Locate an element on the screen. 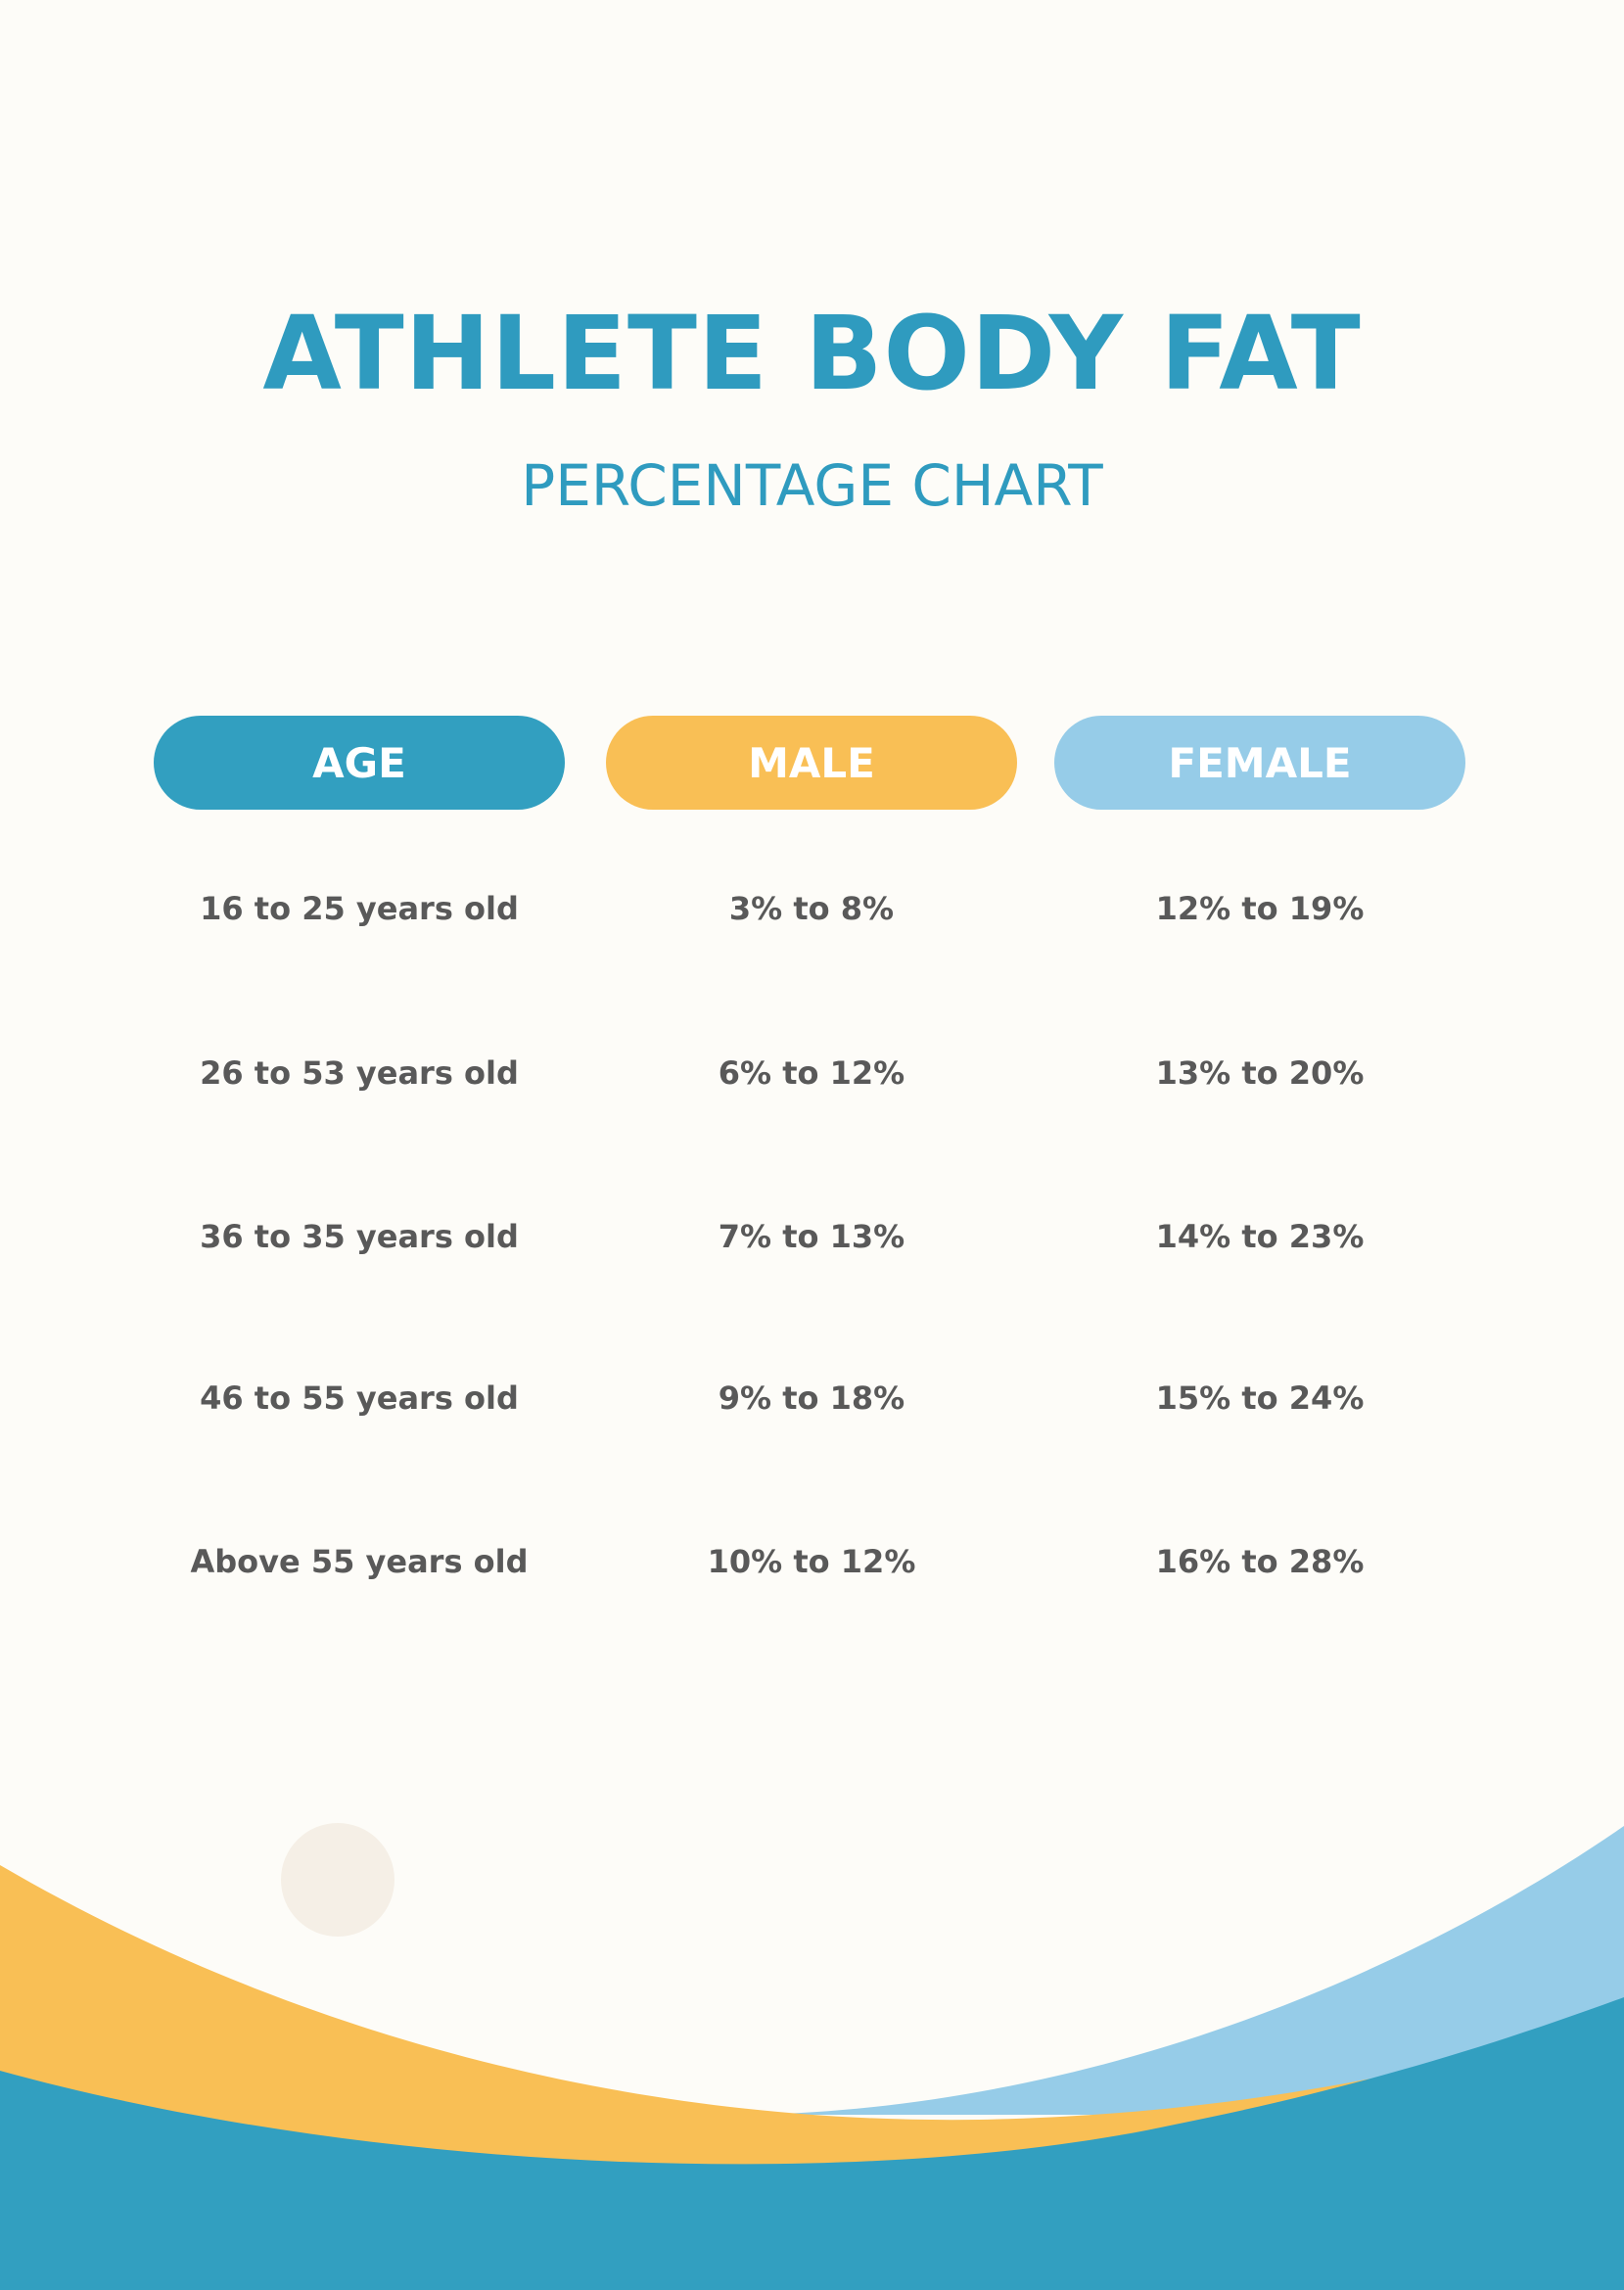  table-cell: 6% to 12% is located at coordinates (811, 1073).